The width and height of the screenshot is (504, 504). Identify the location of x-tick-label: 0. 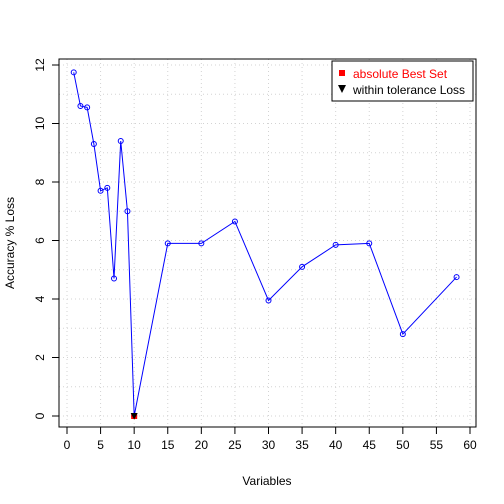
(67, 445).